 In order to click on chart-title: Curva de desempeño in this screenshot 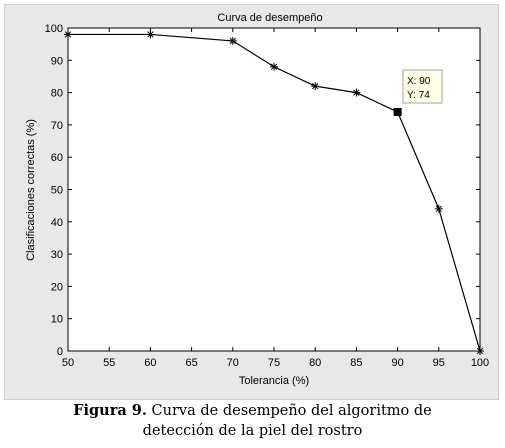, I will do `click(269, 18)`.